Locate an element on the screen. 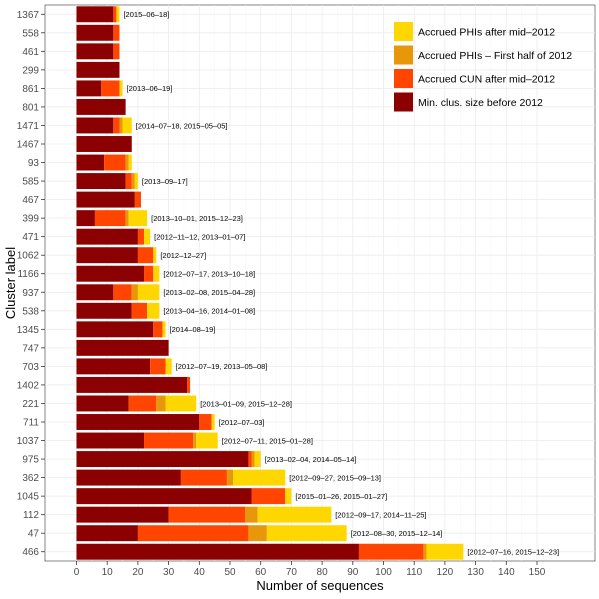 This screenshot has height=599, width=599. y-tick-label: 861 is located at coordinates (30, 89).